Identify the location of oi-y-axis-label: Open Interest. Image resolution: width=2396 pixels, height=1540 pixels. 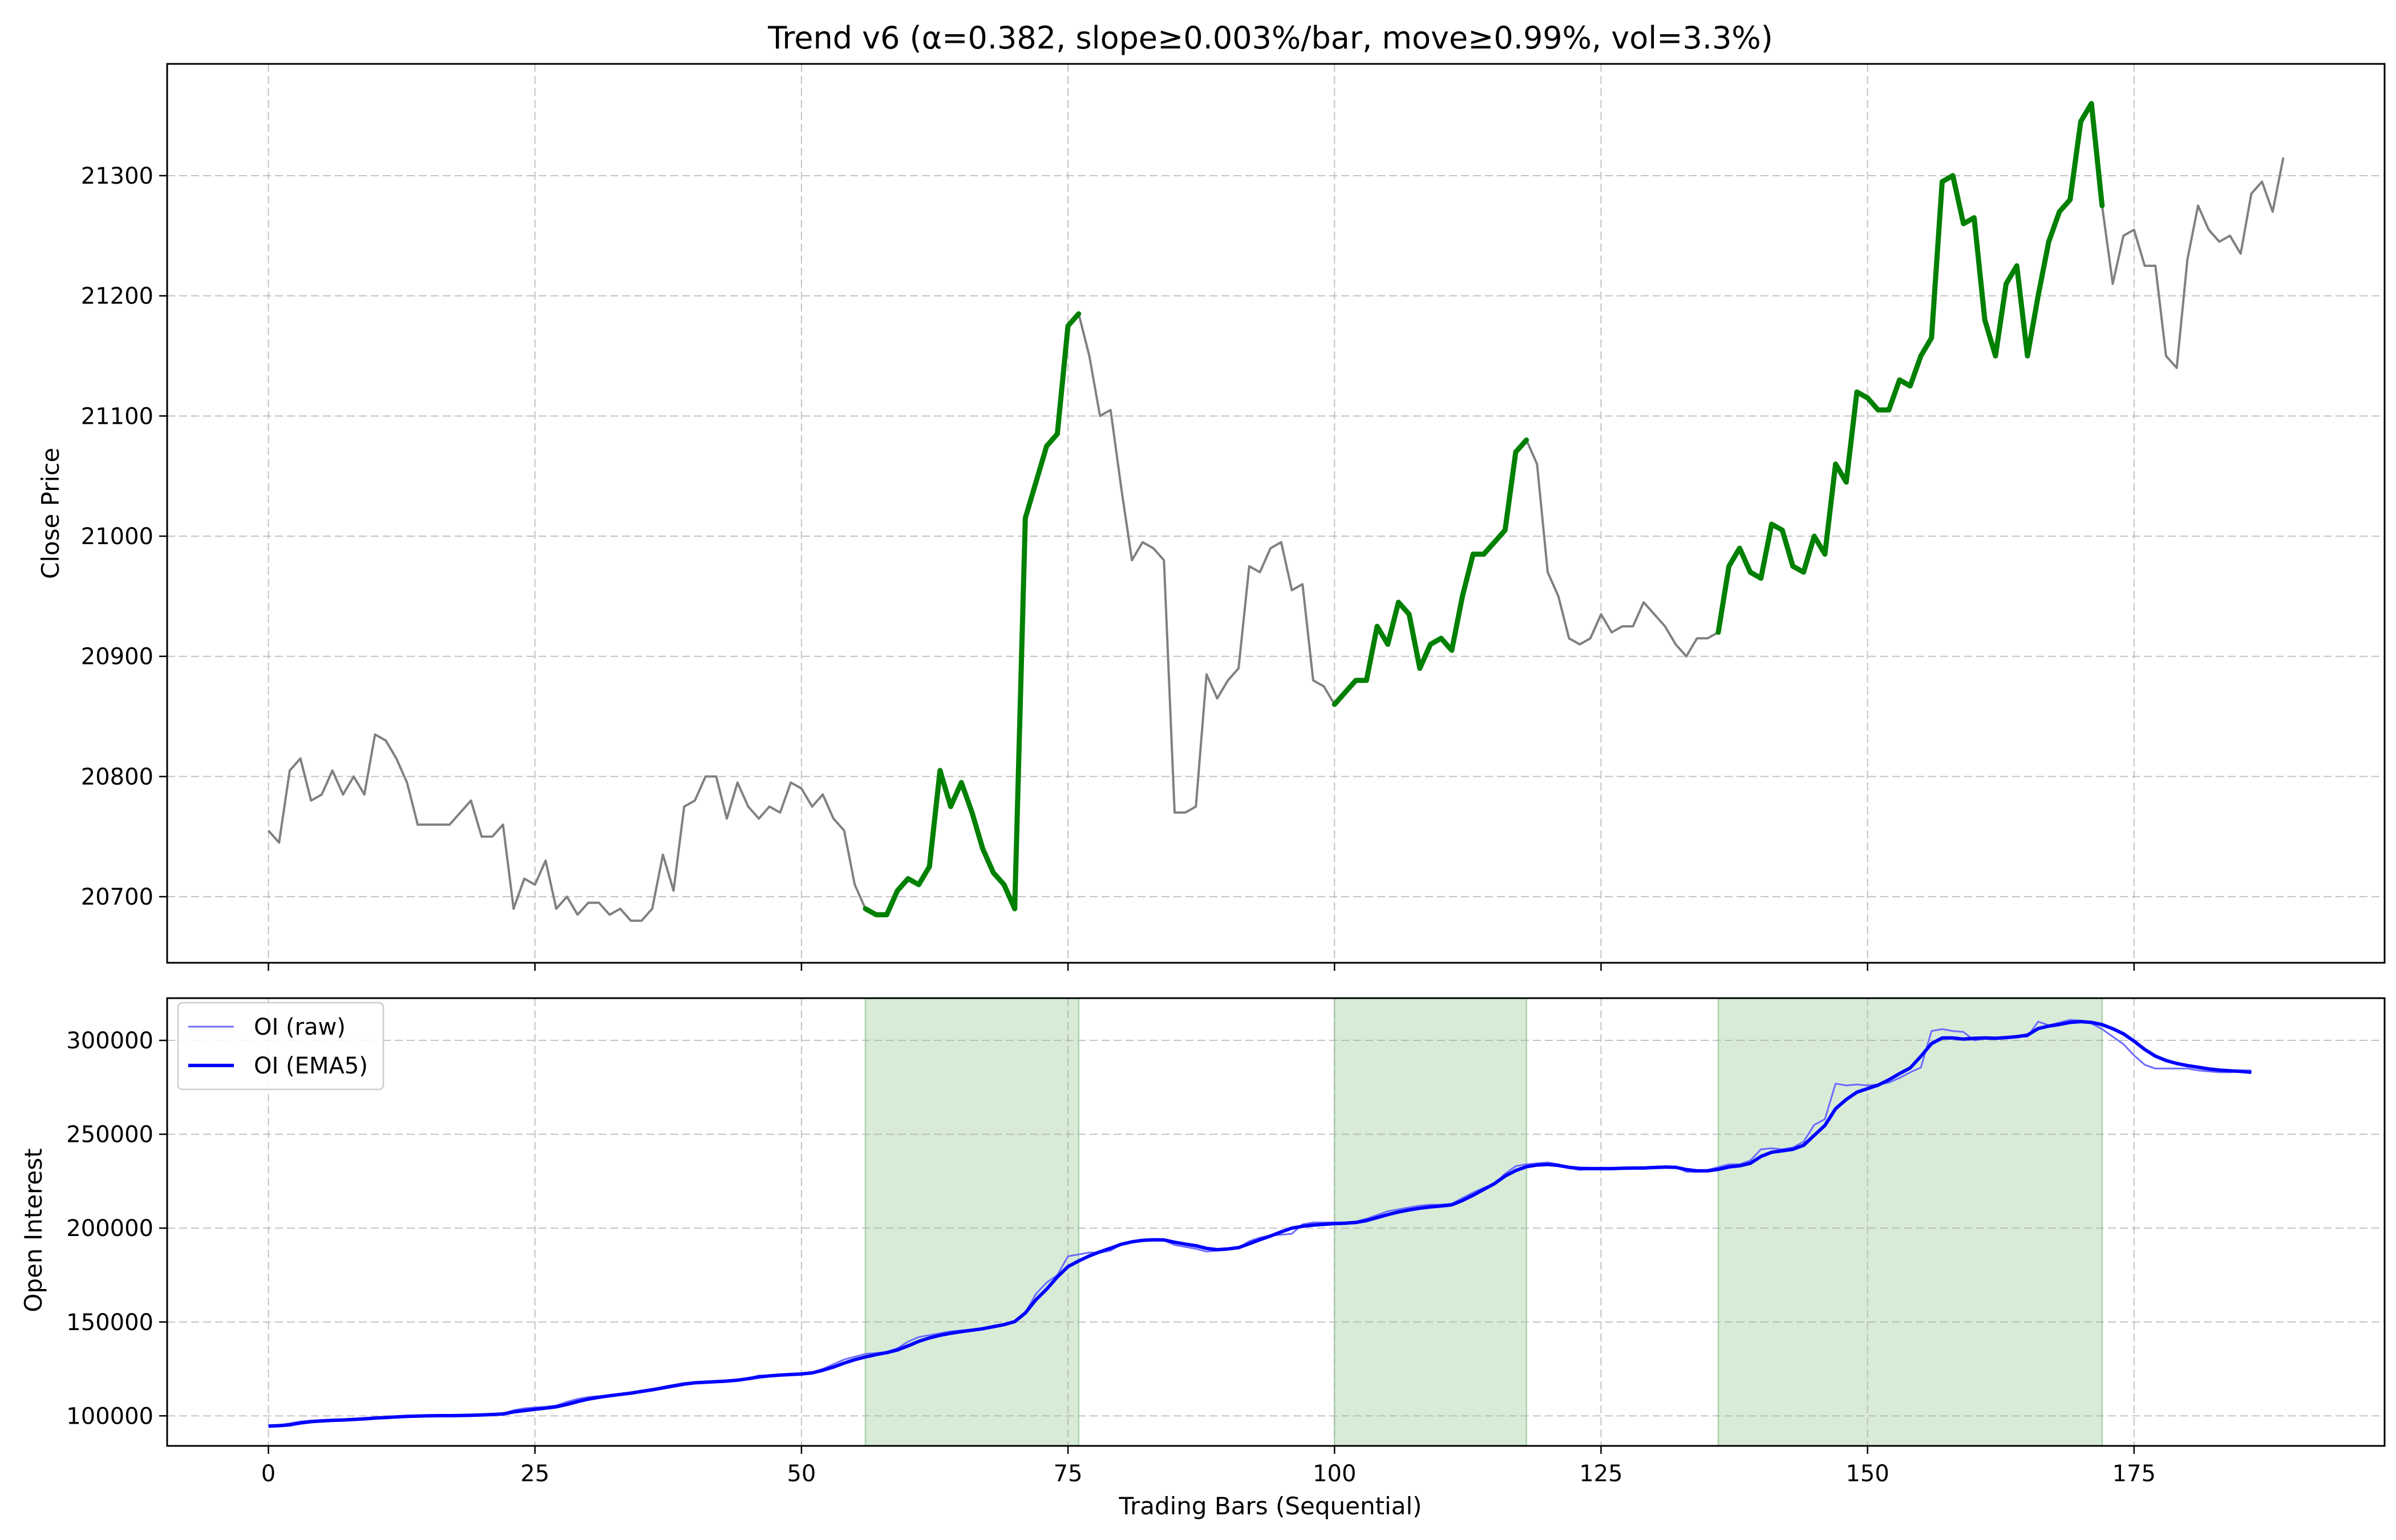
(33, 1230).